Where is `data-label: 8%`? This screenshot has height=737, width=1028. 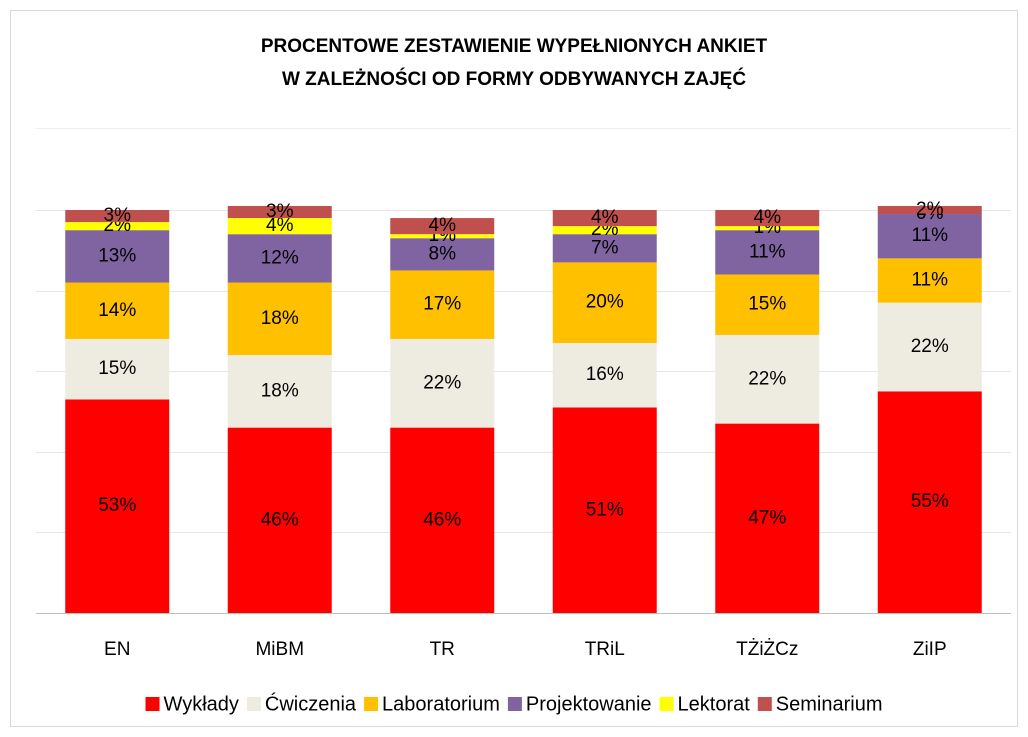
data-label: 8% is located at coordinates (443, 253).